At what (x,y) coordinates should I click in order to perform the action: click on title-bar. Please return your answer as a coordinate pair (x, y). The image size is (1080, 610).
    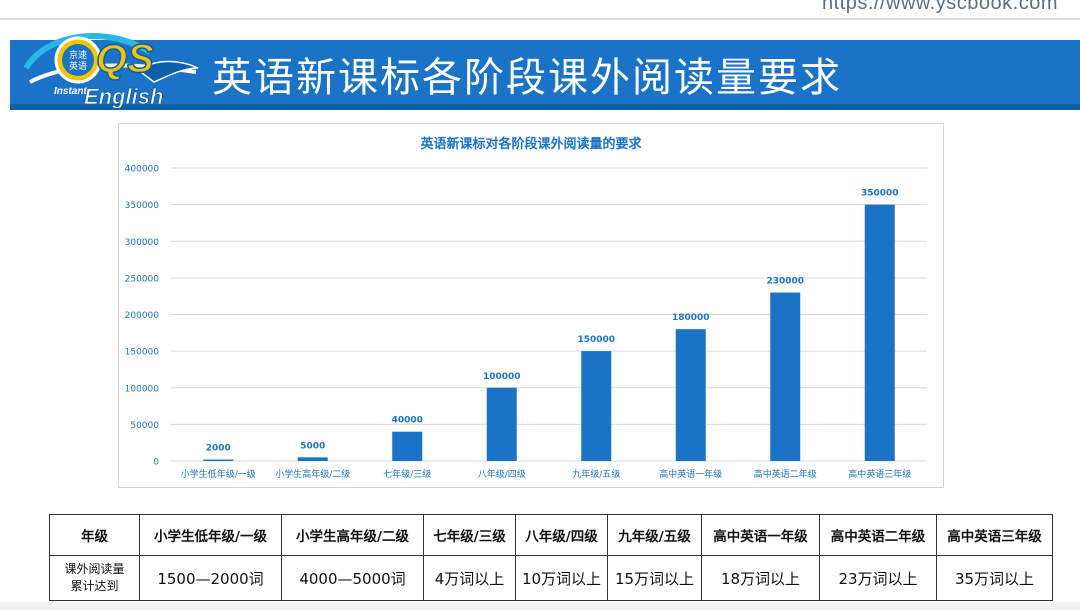
    Looking at the image, I should click on (545, 75).